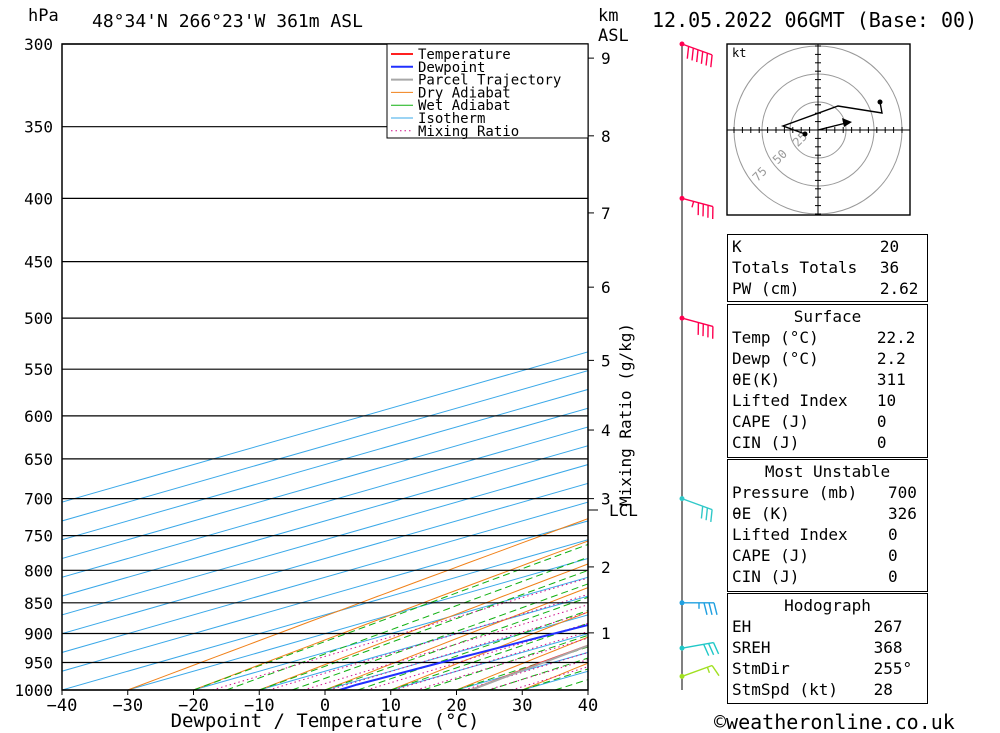  Describe the element at coordinates (38, 44) in the screenshot. I see `pressure-tick-label: 300` at that location.